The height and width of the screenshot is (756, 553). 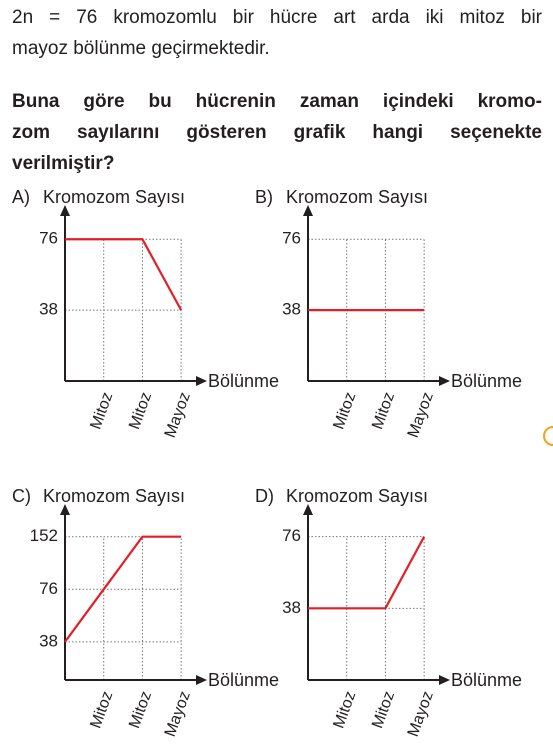 What do you see at coordinates (63, 163) in the screenshot?
I see `text-line: verilmiştir?` at bounding box center [63, 163].